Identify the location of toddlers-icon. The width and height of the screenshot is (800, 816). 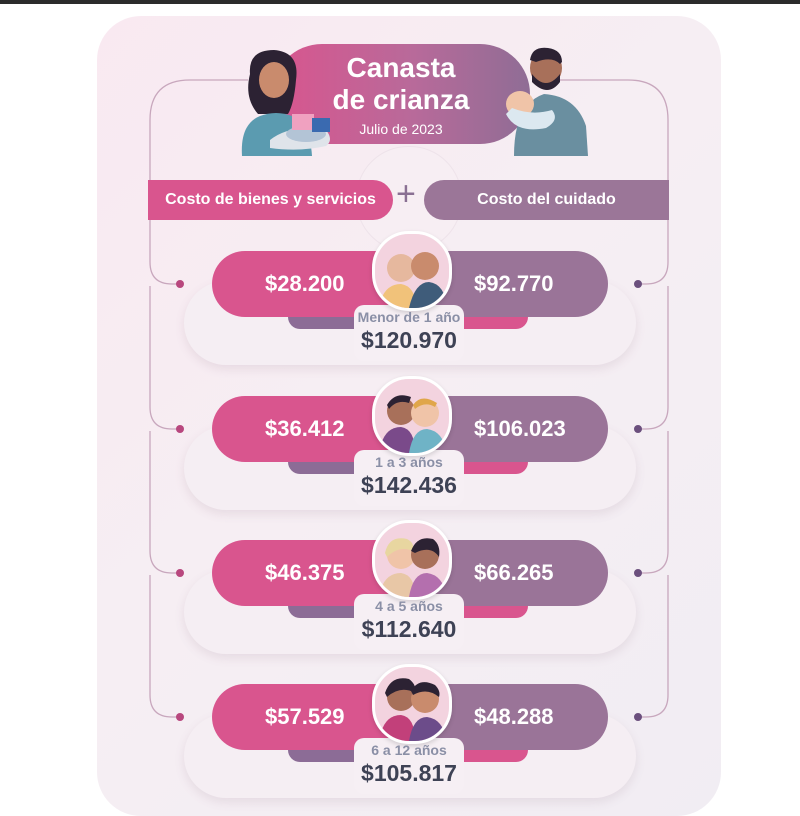
(412, 416).